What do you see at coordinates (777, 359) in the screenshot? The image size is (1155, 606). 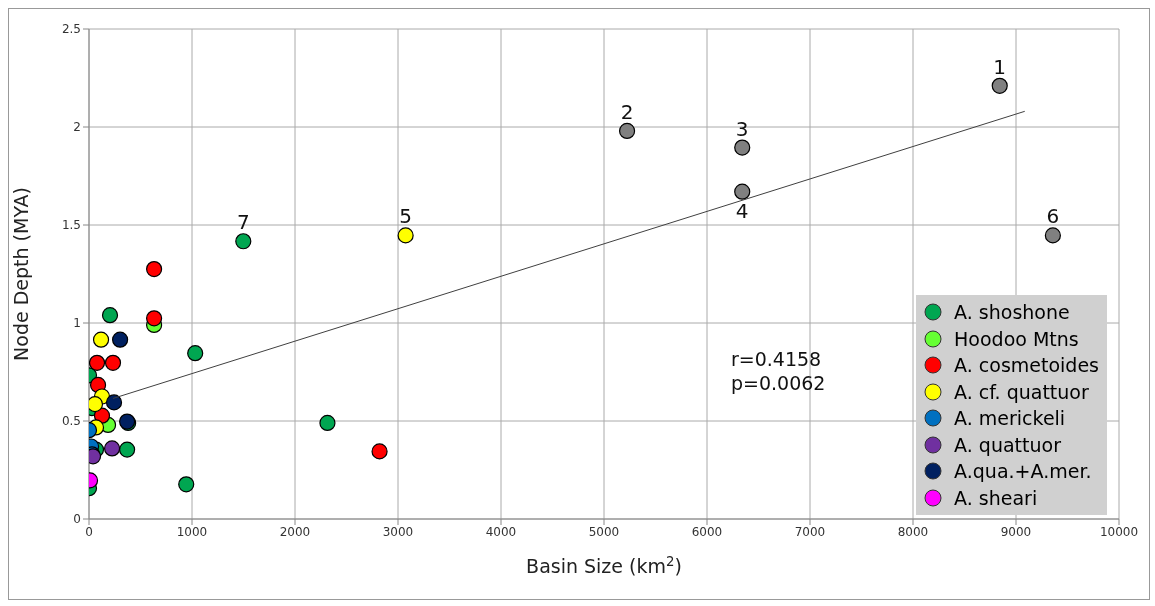 I see `annotation: r=0.4158` at bounding box center [777, 359].